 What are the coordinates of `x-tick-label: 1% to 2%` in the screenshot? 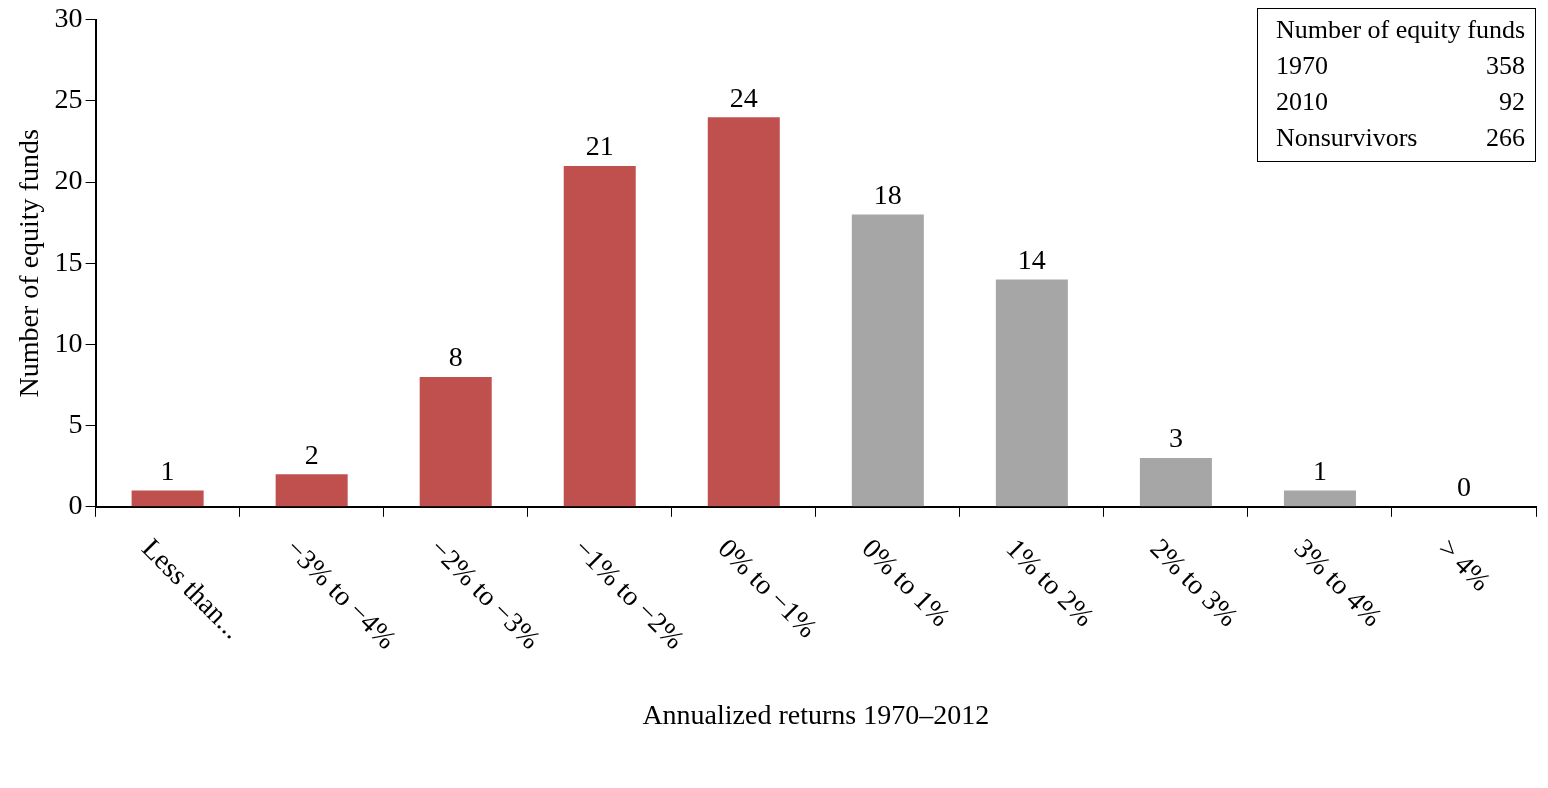 It's located at (1050, 582).